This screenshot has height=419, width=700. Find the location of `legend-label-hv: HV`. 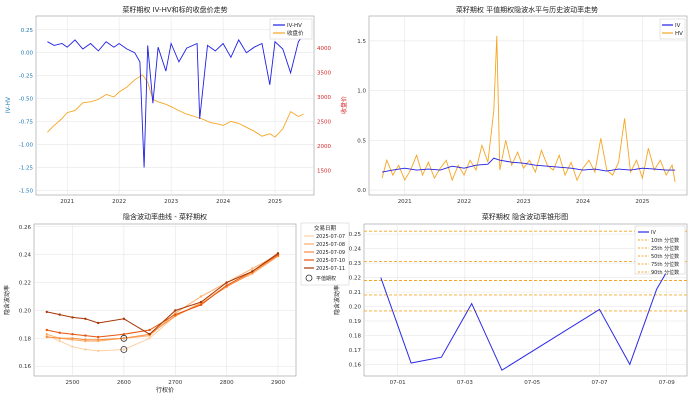

legend-label-hv: HV is located at coordinates (679, 34).